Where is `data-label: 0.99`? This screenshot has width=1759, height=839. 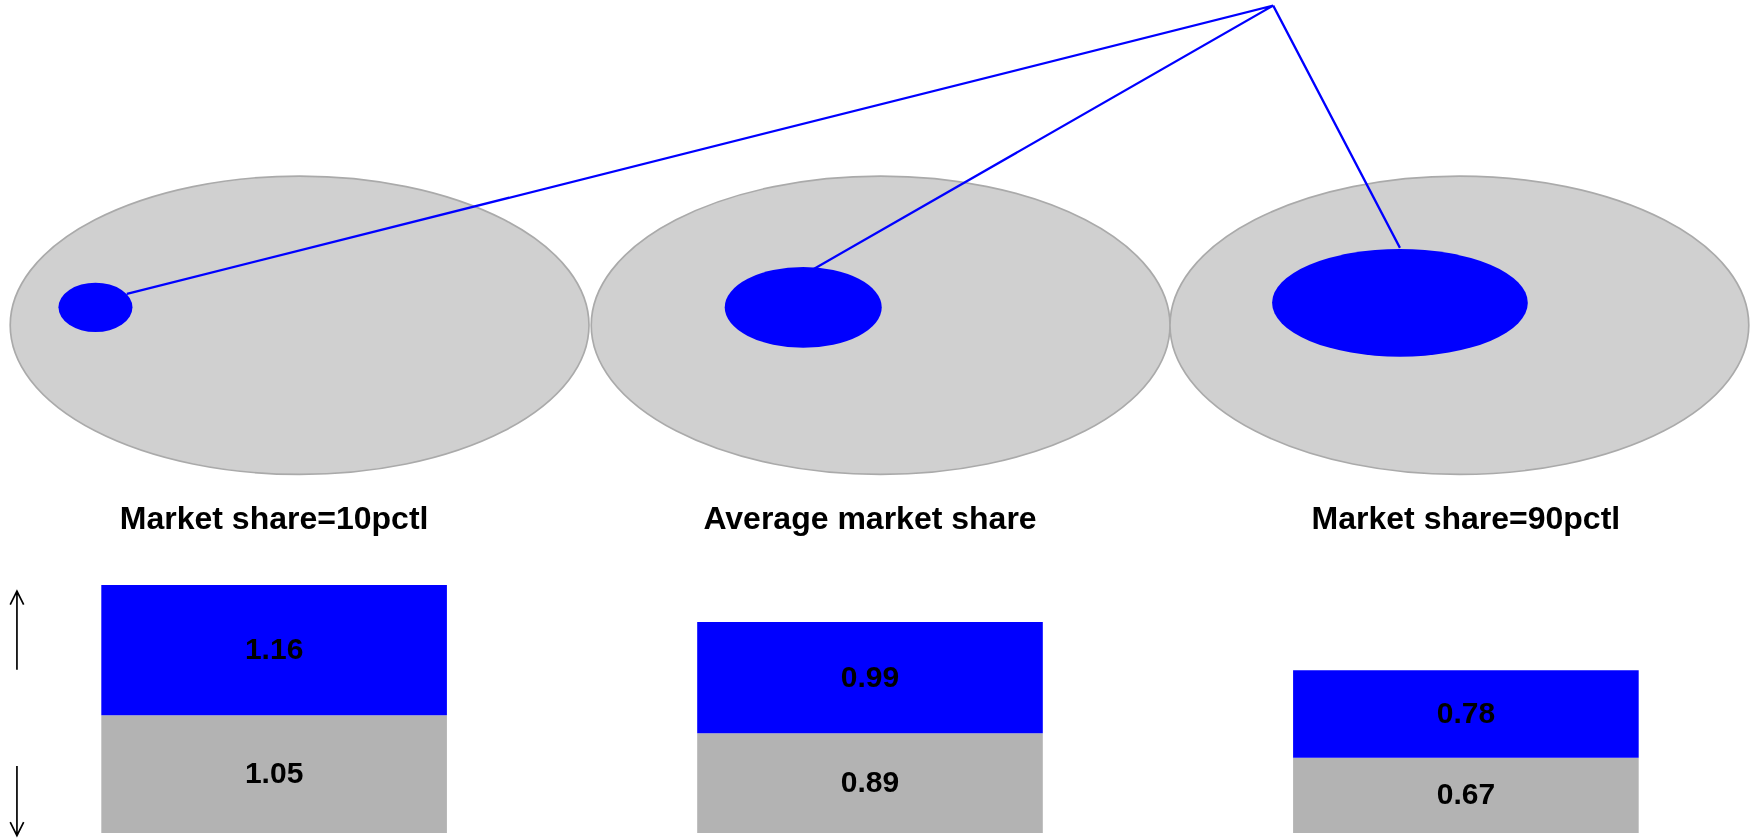 data-label: 0.99 is located at coordinates (870, 676).